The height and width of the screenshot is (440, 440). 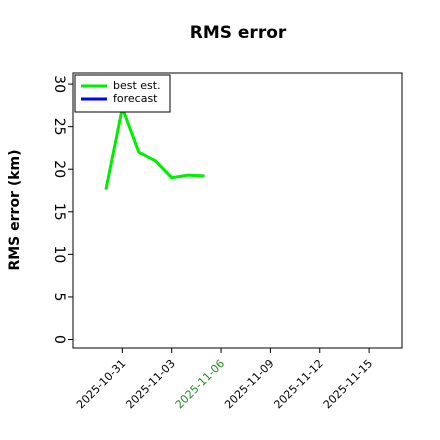 I want to click on x-tick-label: 2025-11-03, so click(x=150, y=384).